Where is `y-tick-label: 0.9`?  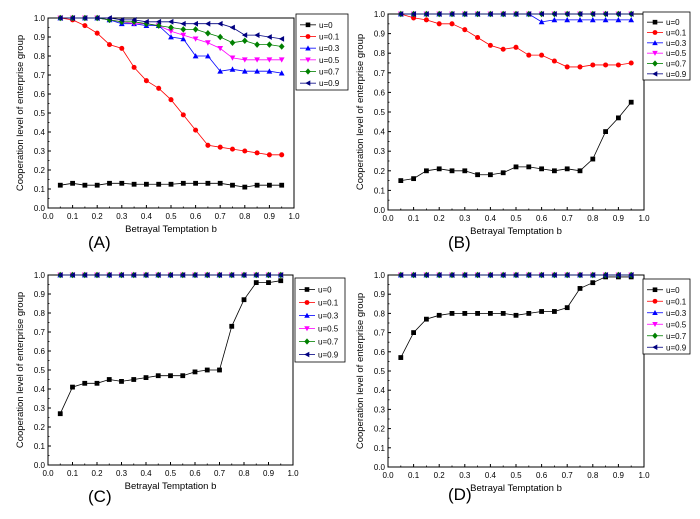 y-tick-label: 0.9 is located at coordinates (40, 294).